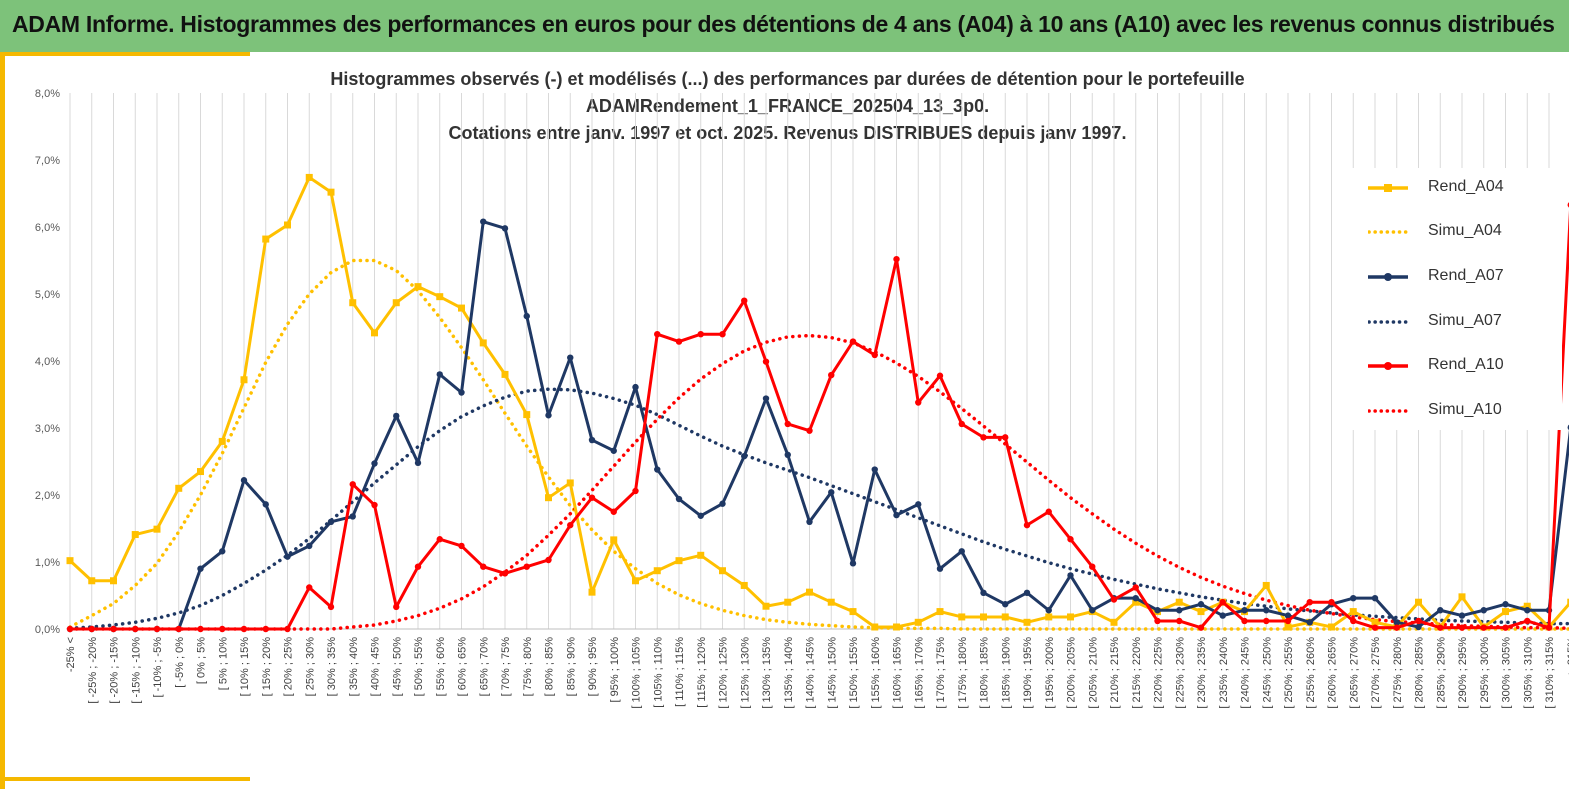  I want to click on legend-item-rend-a10: Rend_A10, so click(1463, 366).